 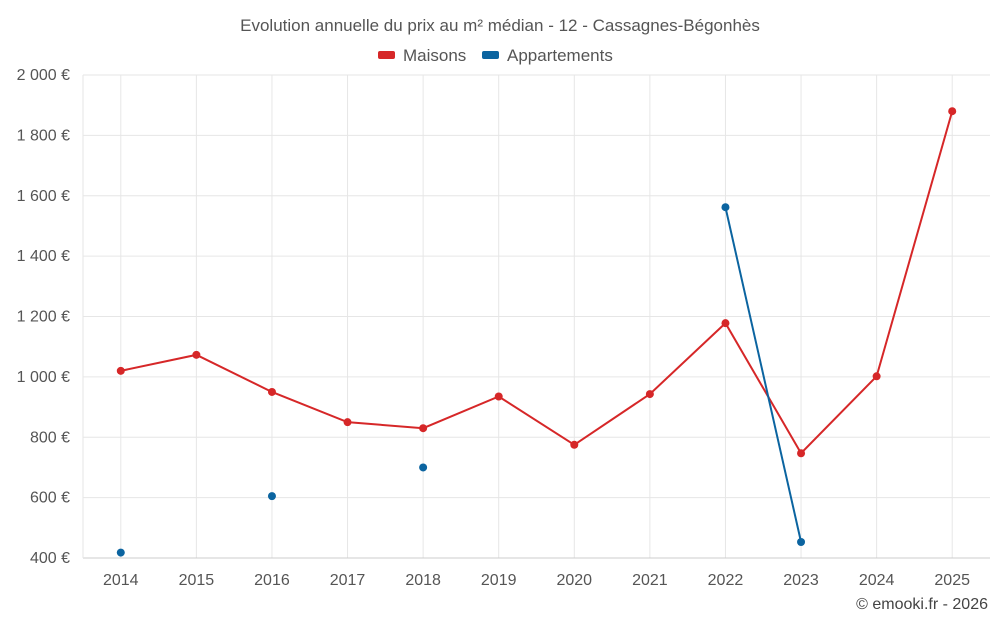 What do you see at coordinates (121, 580) in the screenshot?
I see `x-tick-label: 2014` at bounding box center [121, 580].